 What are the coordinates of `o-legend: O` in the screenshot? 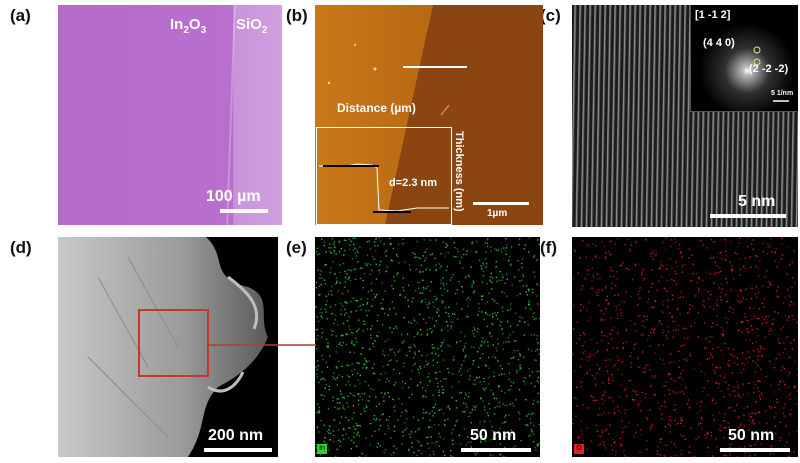 It's located at (579, 449).